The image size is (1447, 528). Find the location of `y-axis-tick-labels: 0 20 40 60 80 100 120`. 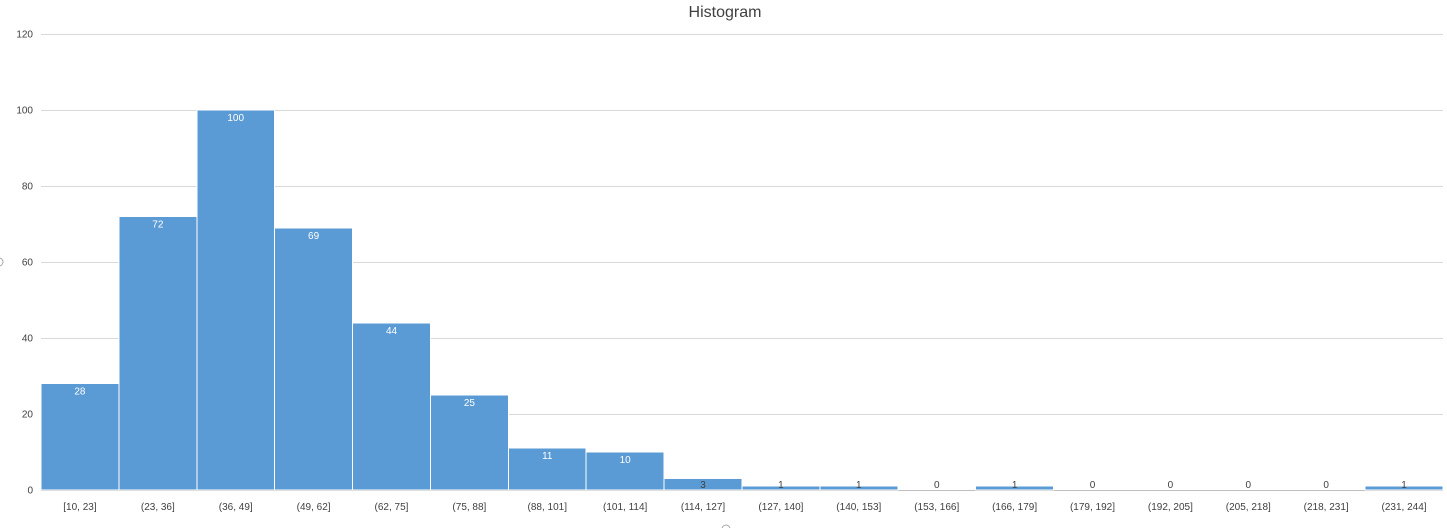

y-axis-tick-labels: 0 20 40 60 80 100 120 is located at coordinates (24, 263).